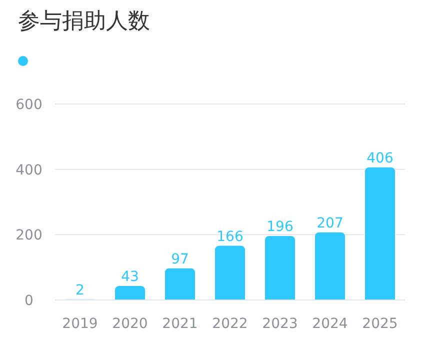  Describe the element at coordinates (230, 236) in the screenshot. I see `data-label: 166` at that location.